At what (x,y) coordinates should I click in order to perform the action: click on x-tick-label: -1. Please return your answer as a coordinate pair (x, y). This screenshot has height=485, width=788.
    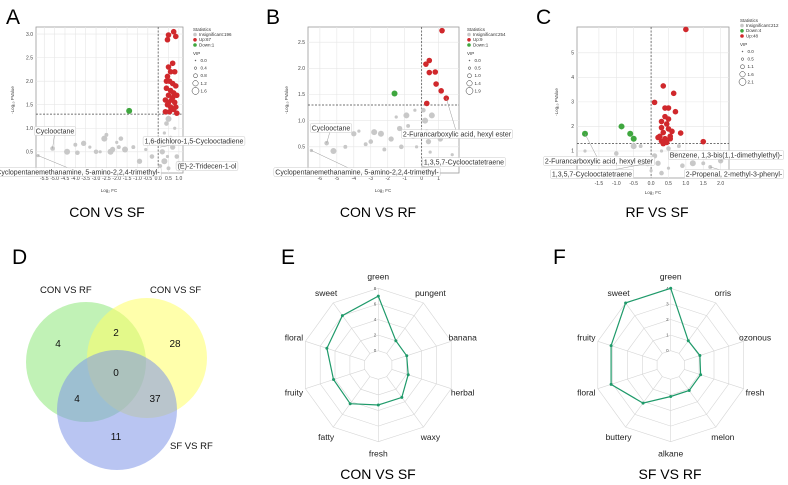
    Looking at the image, I should click on (404, 179).